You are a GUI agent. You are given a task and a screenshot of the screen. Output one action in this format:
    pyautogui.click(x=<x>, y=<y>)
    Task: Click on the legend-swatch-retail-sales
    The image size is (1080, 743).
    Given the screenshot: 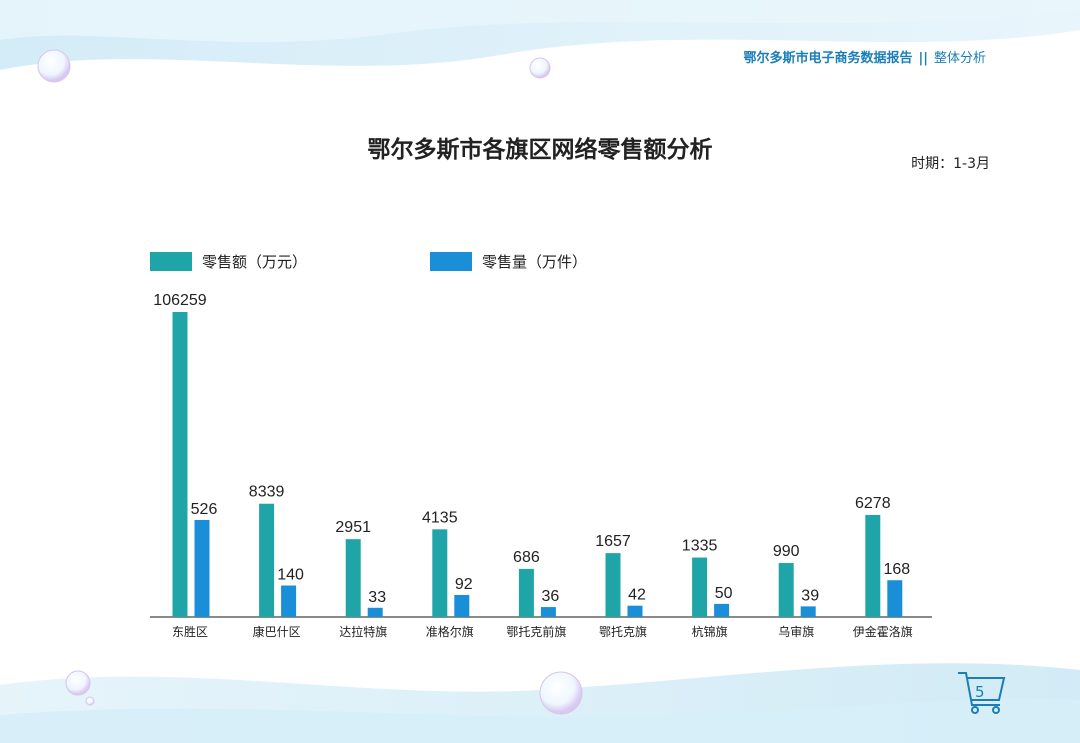 What is the action you would take?
    pyautogui.click(x=171, y=261)
    